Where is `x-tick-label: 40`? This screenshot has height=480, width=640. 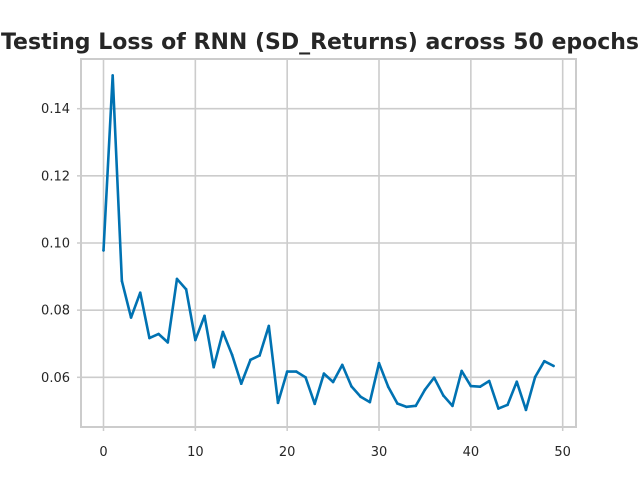 x-tick-label: 40 is located at coordinates (471, 452).